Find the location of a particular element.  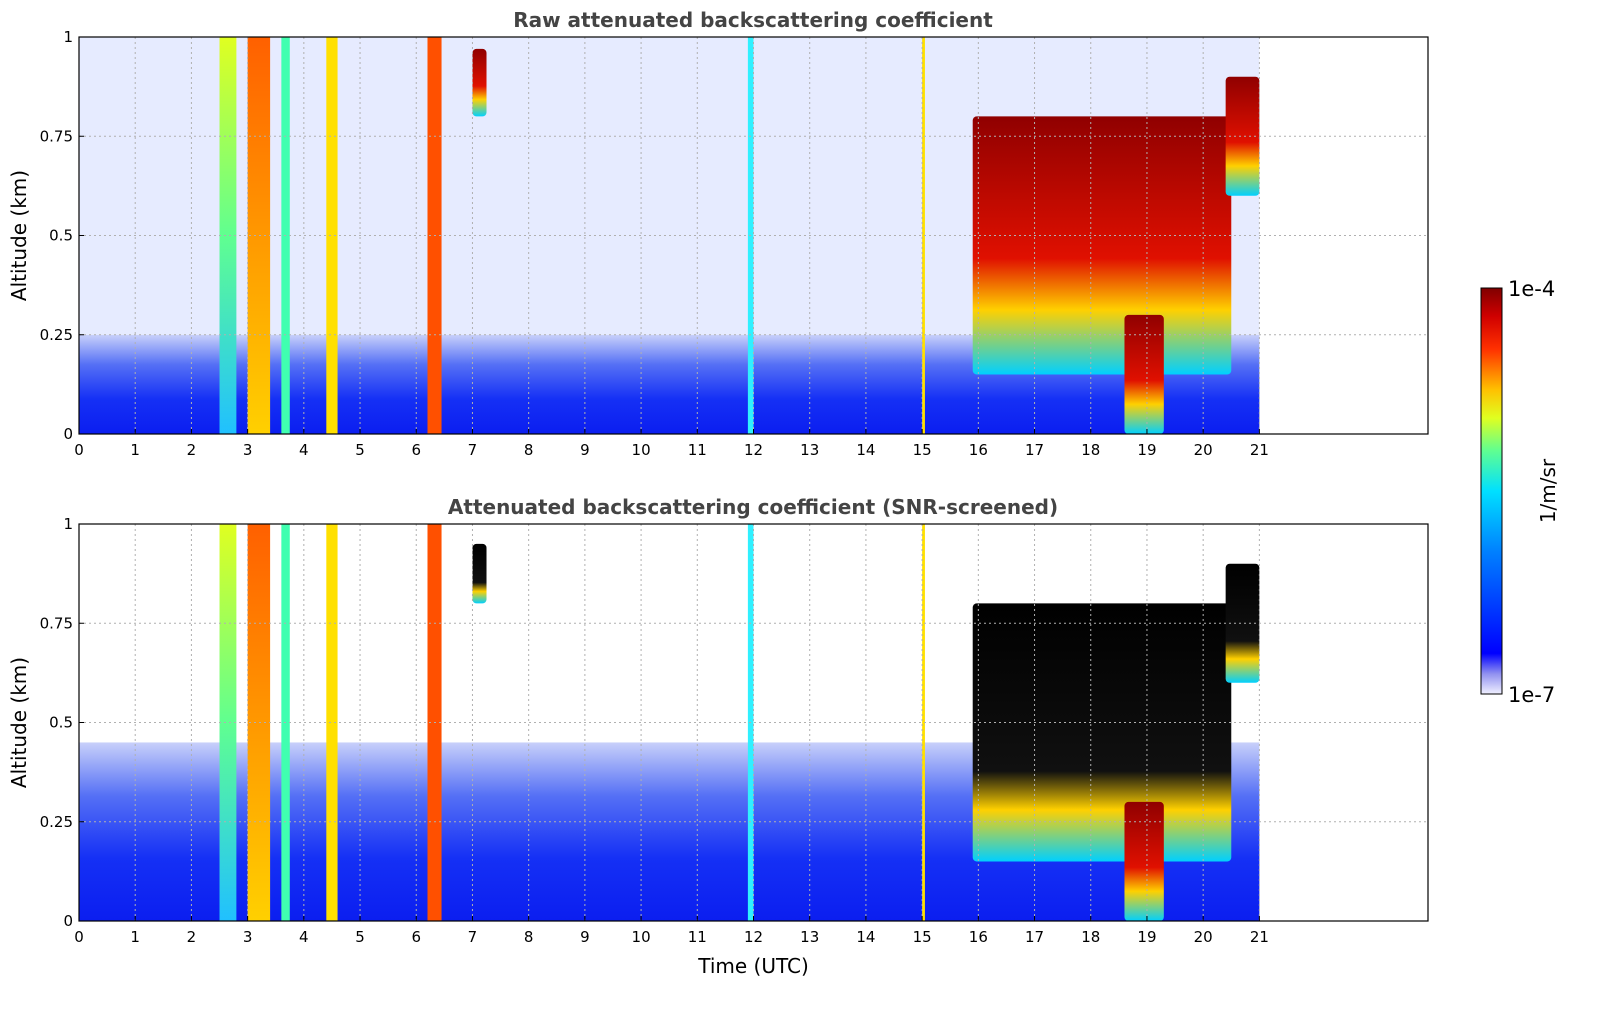

colorbar-gradient is located at coordinates (1491, 491).